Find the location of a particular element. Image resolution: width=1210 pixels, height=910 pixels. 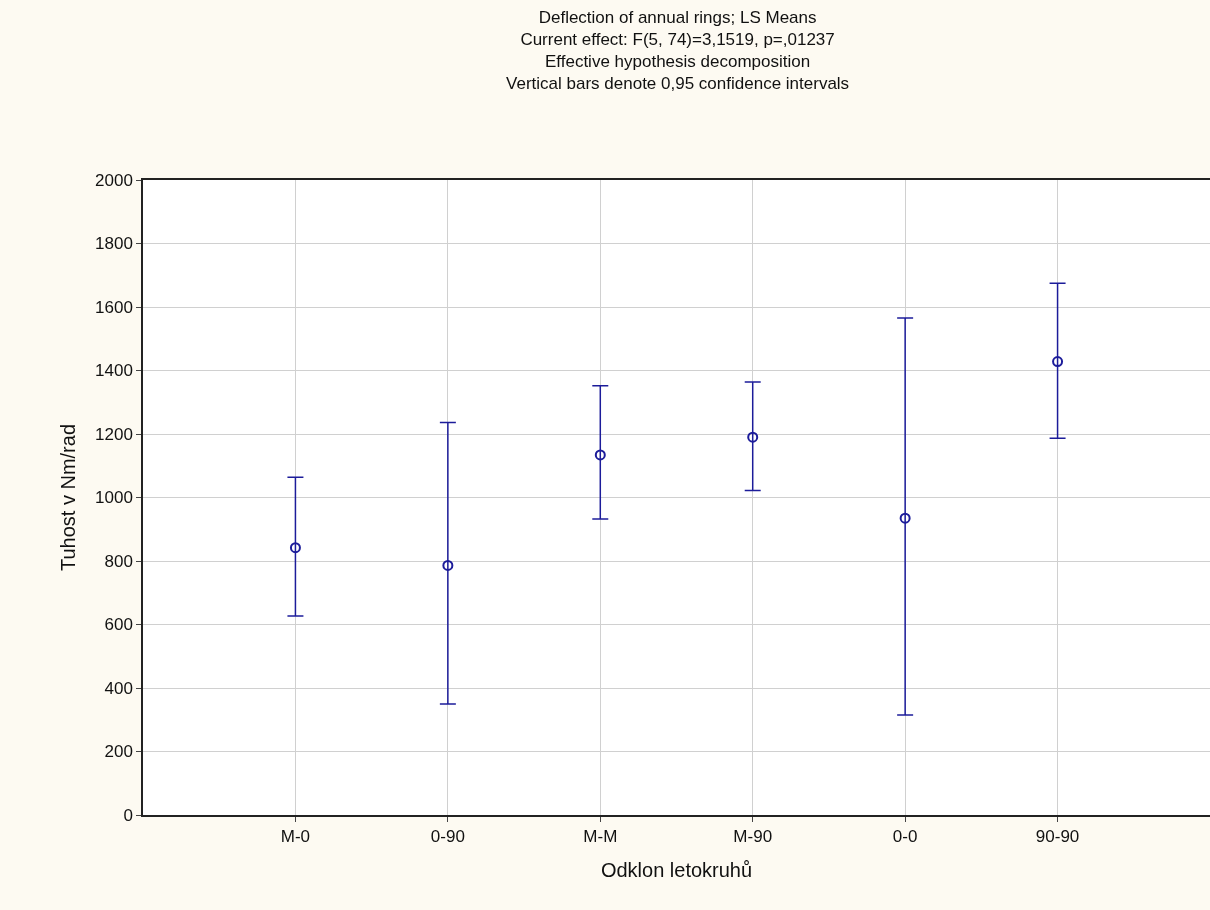

y-tick-label: 1400 is located at coordinates (114, 371).